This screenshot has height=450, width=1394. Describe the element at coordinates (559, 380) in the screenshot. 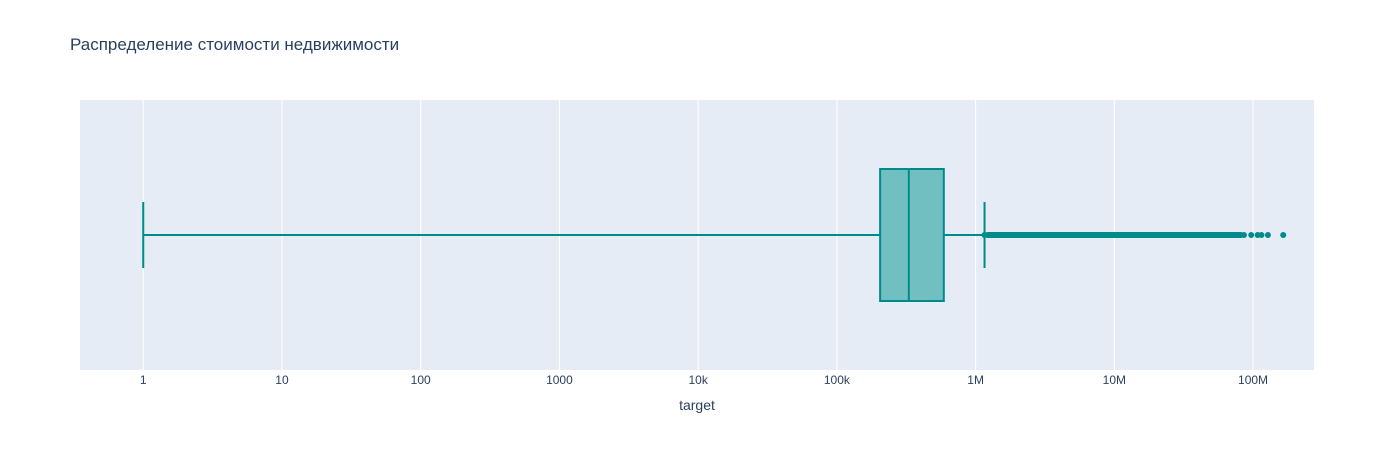

I see `x-tick-label: 1000` at that location.